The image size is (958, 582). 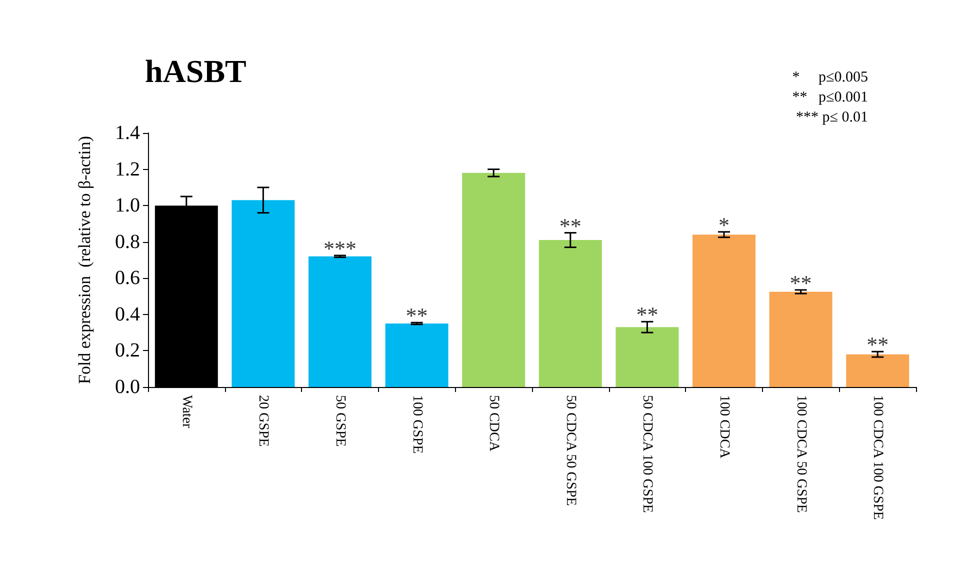 What do you see at coordinates (878, 457) in the screenshot?
I see `x-tick-label: 100 CDCA 100 GSPE` at bounding box center [878, 457].